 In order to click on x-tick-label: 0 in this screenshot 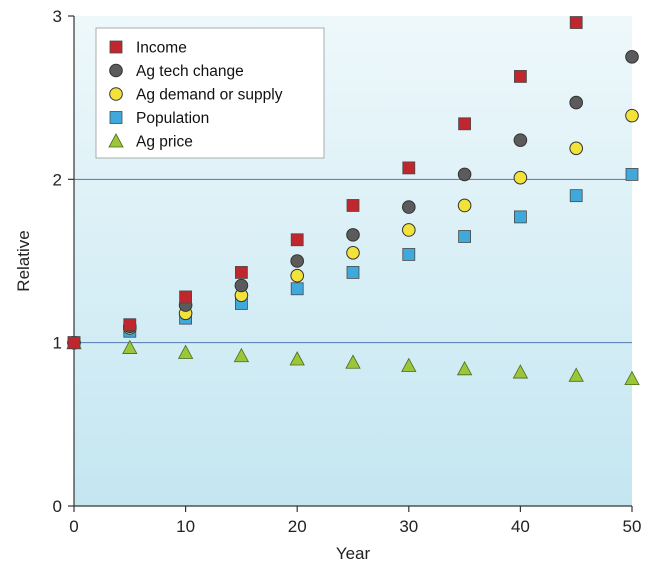, I will do `click(73, 526)`.